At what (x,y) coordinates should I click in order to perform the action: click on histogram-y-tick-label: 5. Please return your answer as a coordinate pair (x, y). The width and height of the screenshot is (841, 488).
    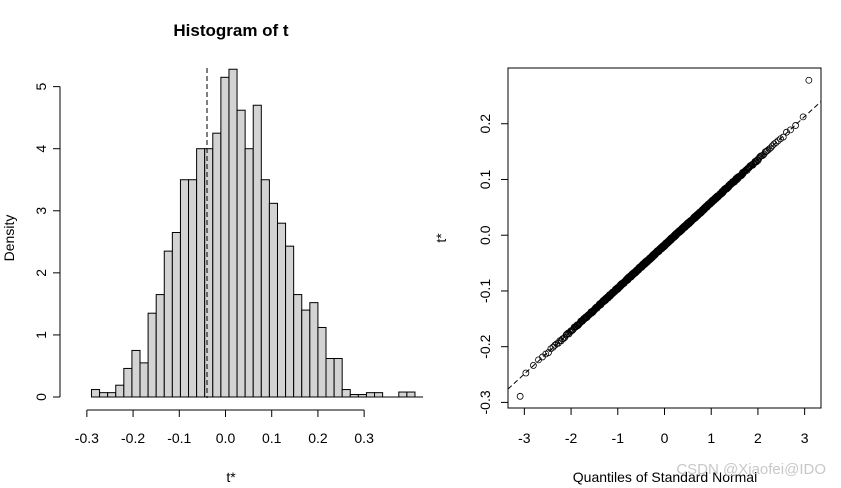
    Looking at the image, I should click on (41, 87).